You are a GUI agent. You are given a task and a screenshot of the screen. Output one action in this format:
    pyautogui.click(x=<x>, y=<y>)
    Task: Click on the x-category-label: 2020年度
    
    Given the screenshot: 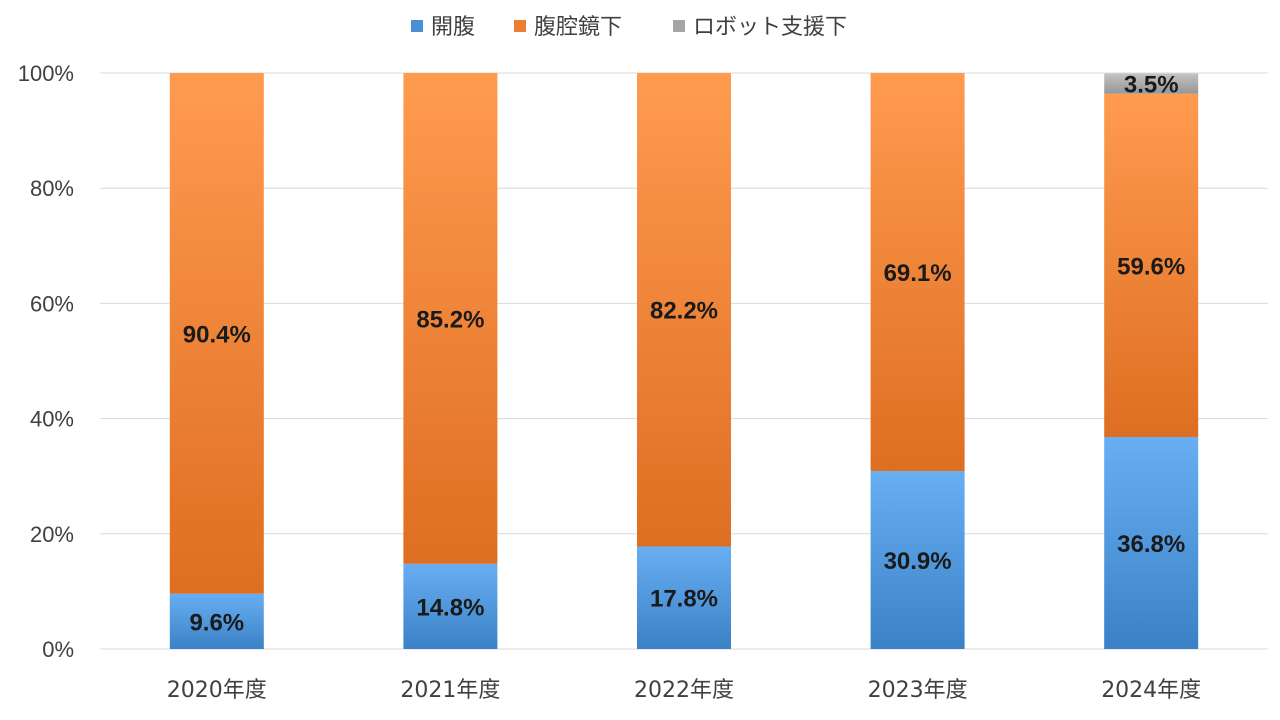 What is the action you would take?
    pyautogui.click(x=217, y=690)
    